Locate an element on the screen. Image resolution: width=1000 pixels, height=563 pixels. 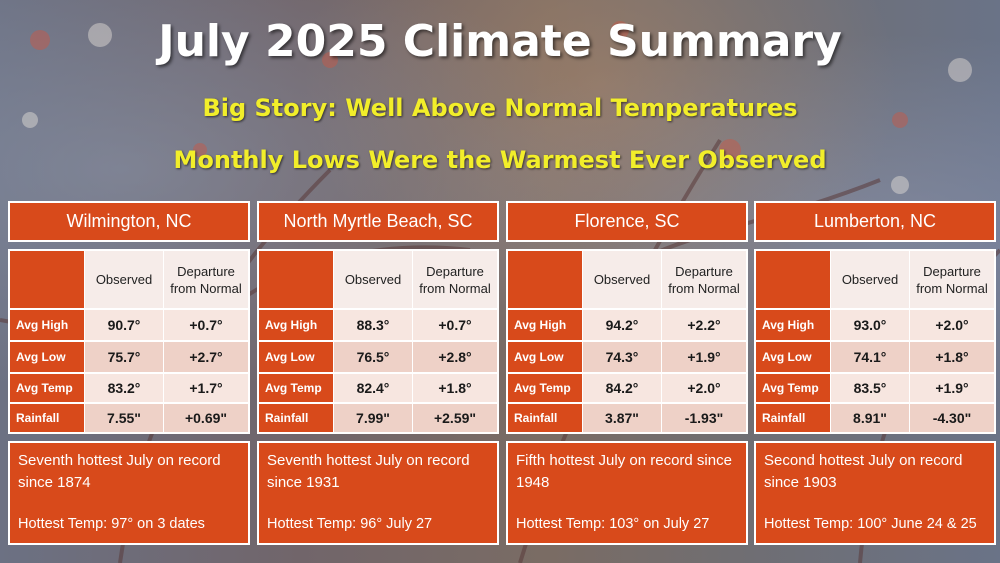
table-row: Avg Temp 83.2° +1.7° is located at coordinates (129, 388).